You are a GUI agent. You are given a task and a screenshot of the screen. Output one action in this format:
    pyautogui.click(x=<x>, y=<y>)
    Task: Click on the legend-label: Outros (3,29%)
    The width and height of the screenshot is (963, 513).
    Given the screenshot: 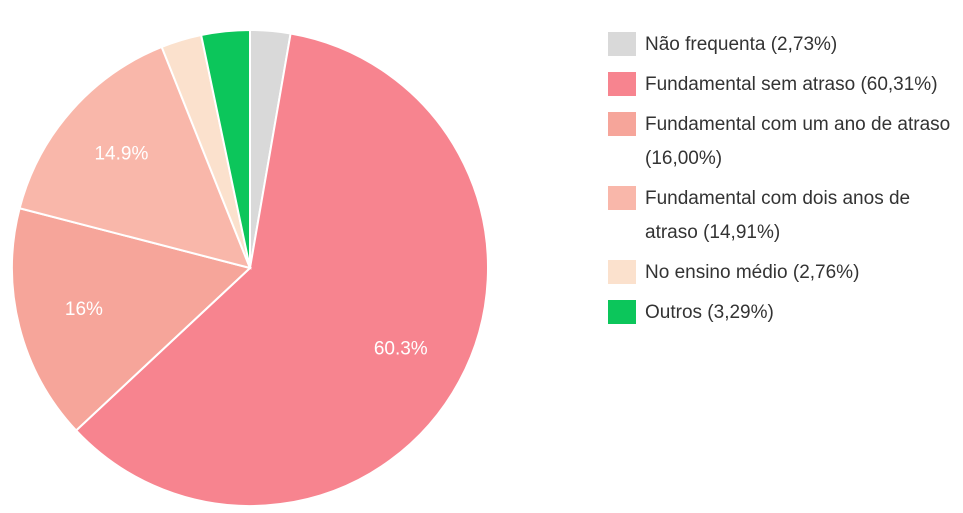 What is the action you would take?
    pyautogui.click(x=709, y=312)
    